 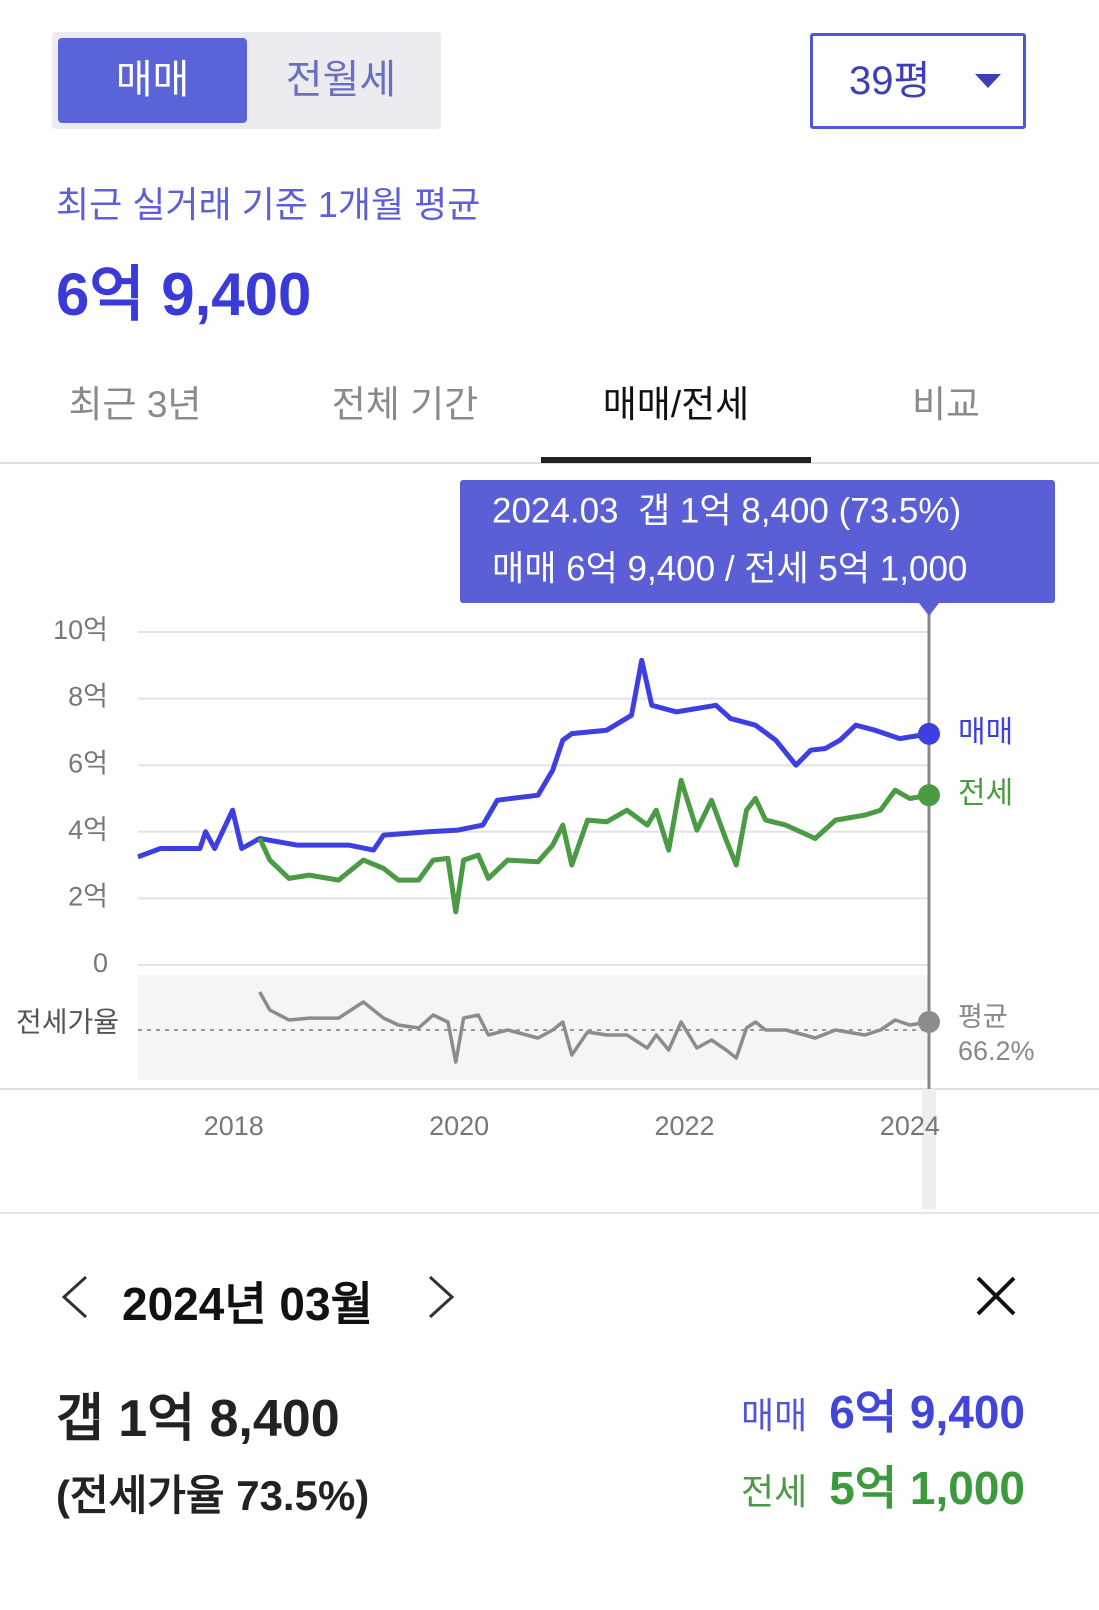 What do you see at coordinates (459, 1126) in the screenshot?
I see `x-tick-label: 2020` at bounding box center [459, 1126].